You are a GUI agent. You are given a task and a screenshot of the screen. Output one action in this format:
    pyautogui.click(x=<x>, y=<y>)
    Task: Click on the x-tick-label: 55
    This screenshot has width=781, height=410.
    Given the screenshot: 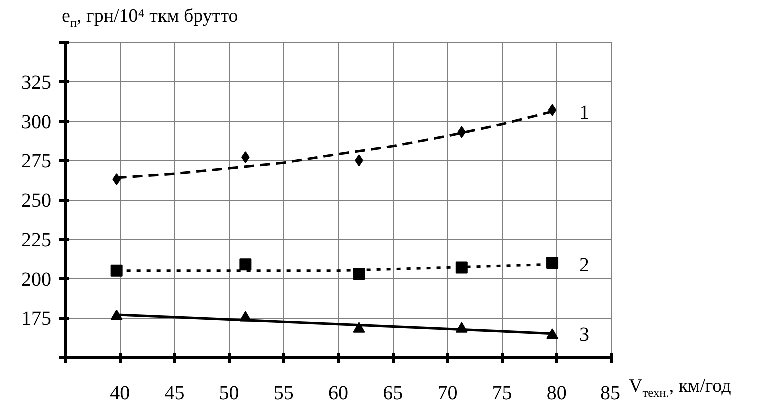 What is the action you would take?
    pyautogui.click(x=284, y=393)
    